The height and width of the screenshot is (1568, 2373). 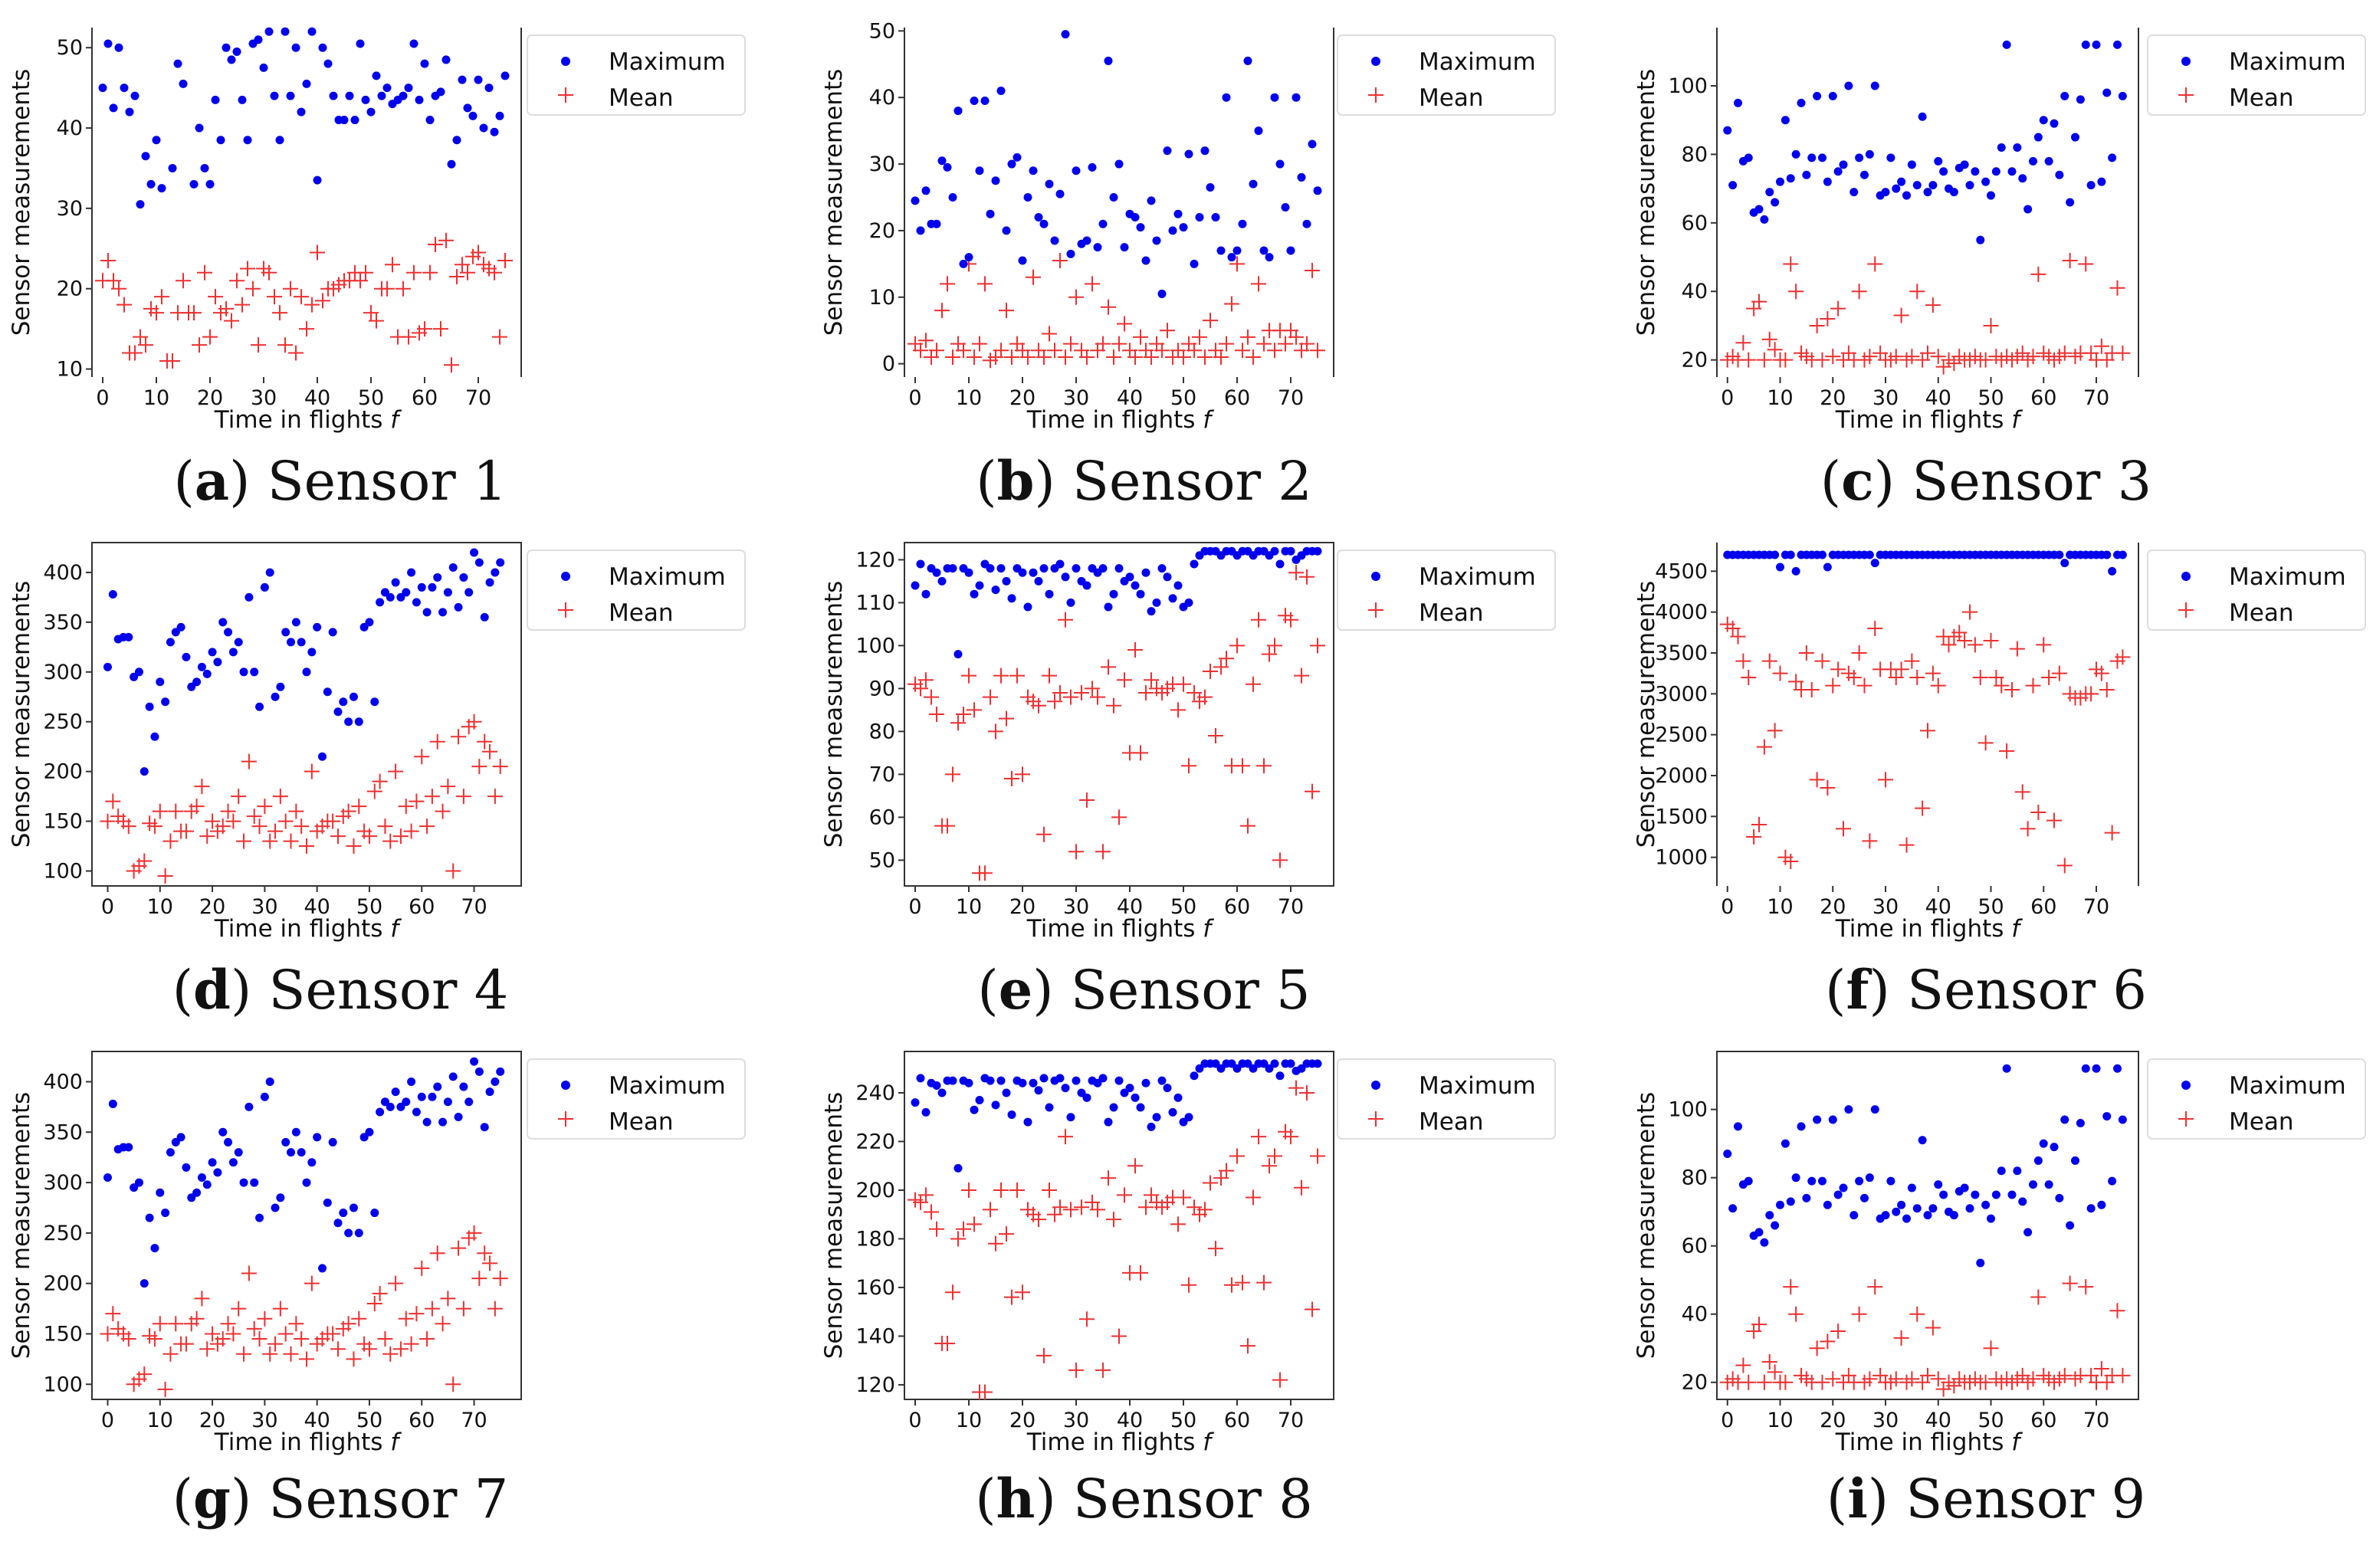 What do you see at coordinates (317, 1420) in the screenshot?
I see `x-tick-label: 40` at bounding box center [317, 1420].